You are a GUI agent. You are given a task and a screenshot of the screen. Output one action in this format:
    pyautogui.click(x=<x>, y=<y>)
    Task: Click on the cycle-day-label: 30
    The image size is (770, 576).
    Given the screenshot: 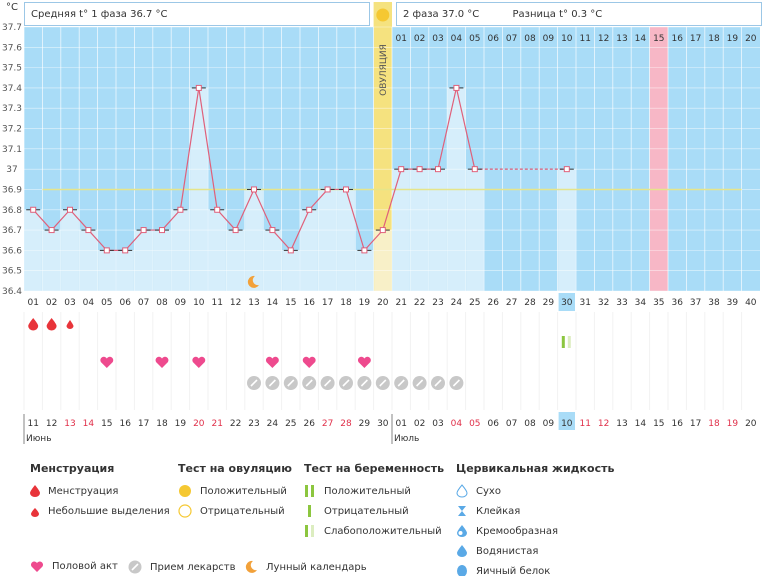 What is the action you would take?
    pyautogui.click(x=567, y=303)
    